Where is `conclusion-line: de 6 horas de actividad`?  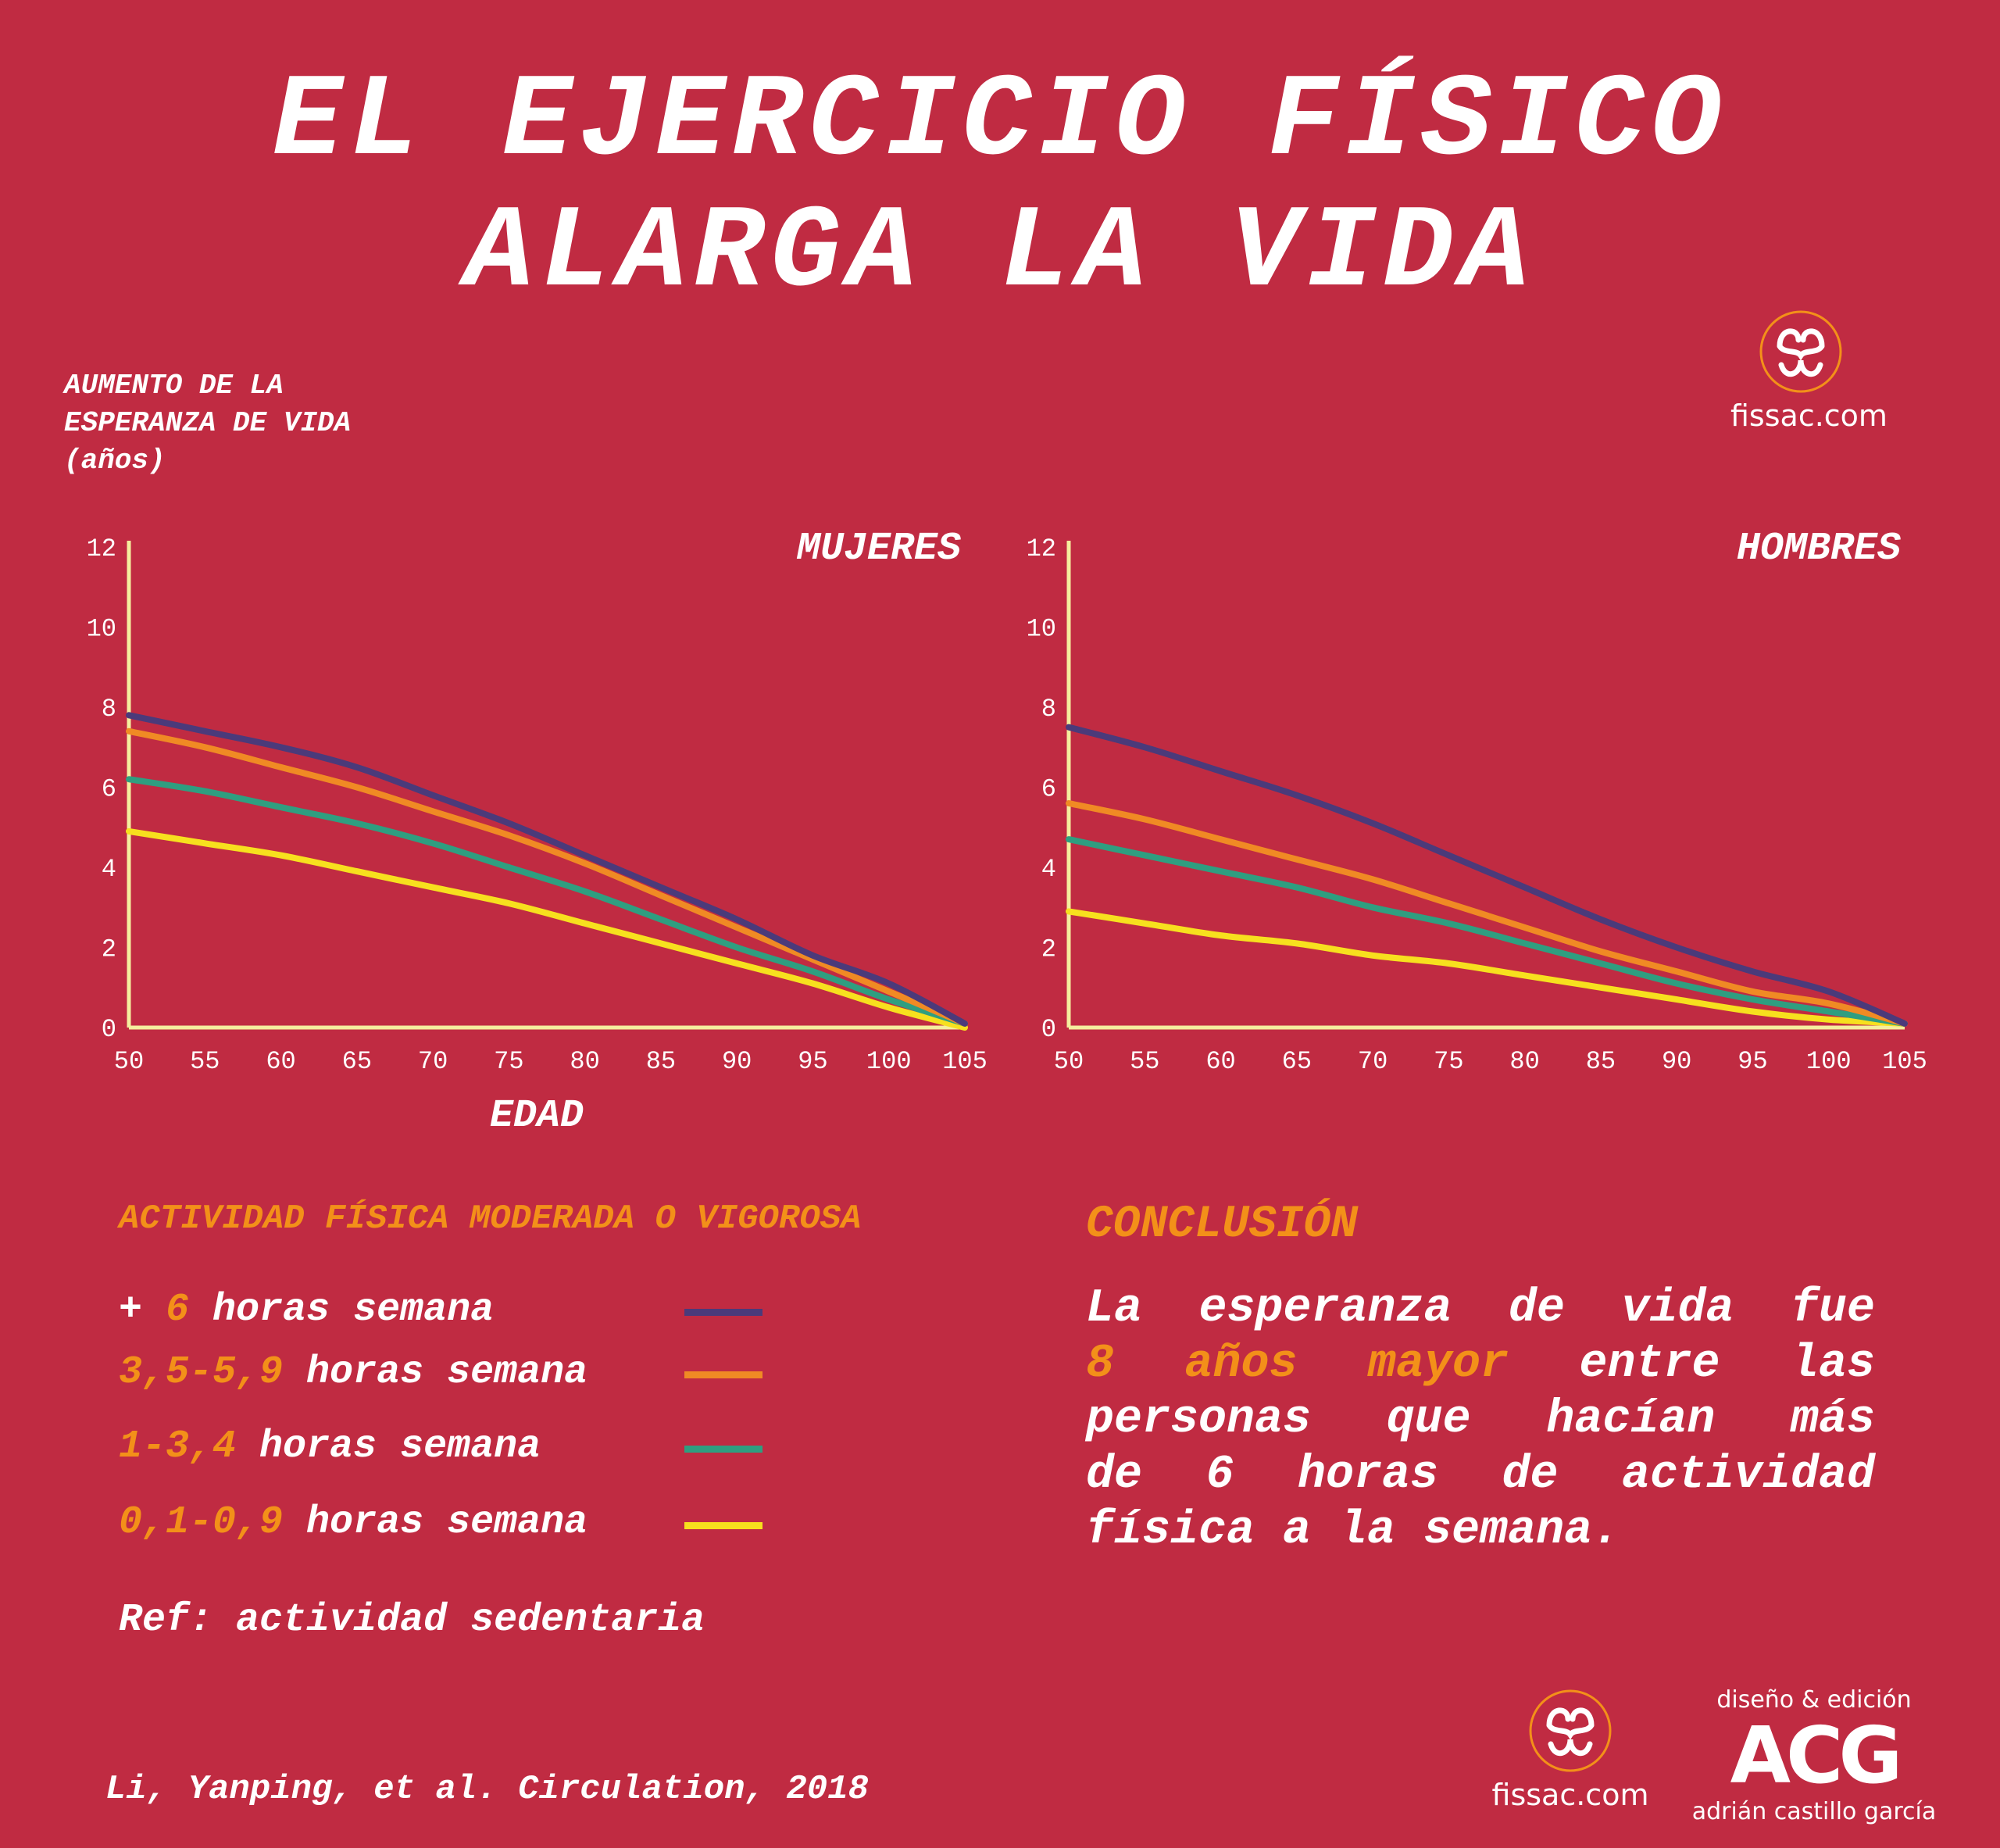
conclusion-line: de 6 horas de actividad is located at coordinates (1480, 1475).